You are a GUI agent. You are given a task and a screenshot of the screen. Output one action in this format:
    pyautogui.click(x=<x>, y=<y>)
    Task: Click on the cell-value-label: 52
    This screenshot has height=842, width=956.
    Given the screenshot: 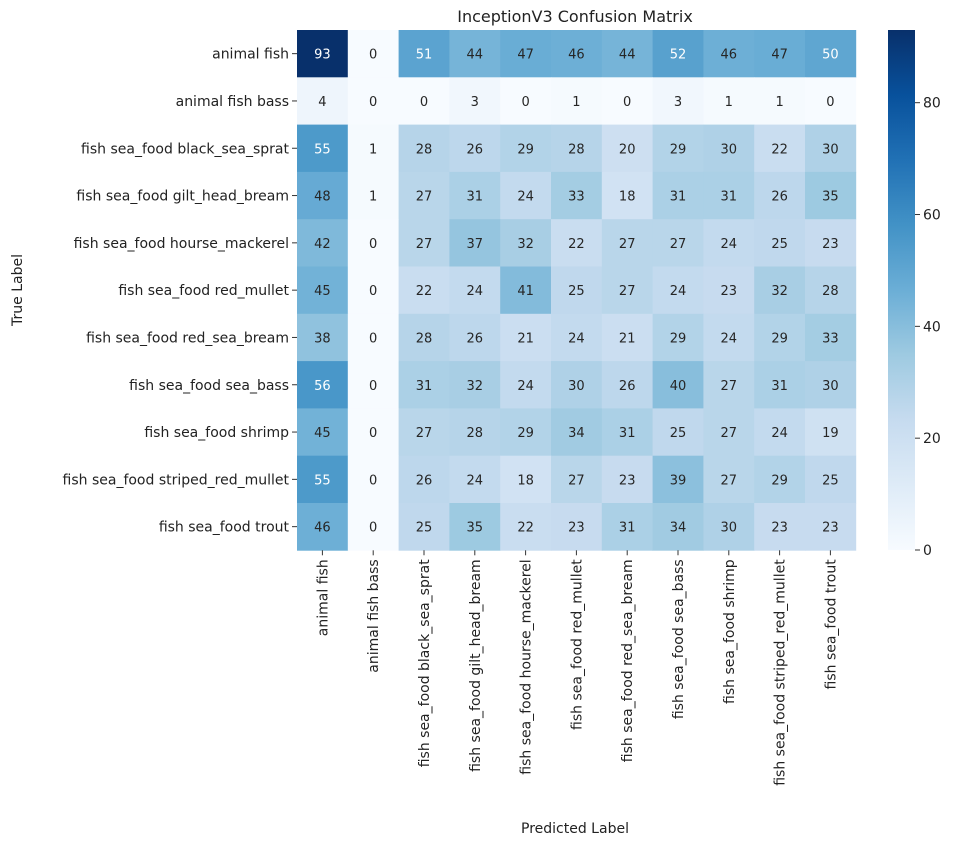 What is the action you would take?
    pyautogui.click(x=678, y=55)
    